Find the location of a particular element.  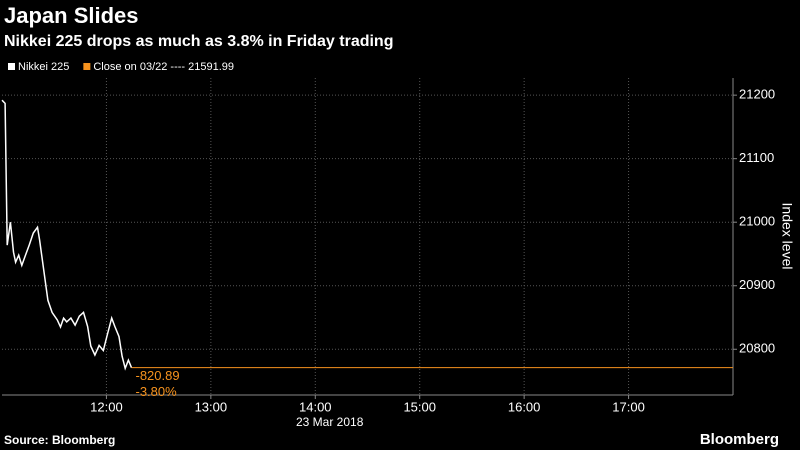

annotation: -3.80% is located at coordinates (156, 391).